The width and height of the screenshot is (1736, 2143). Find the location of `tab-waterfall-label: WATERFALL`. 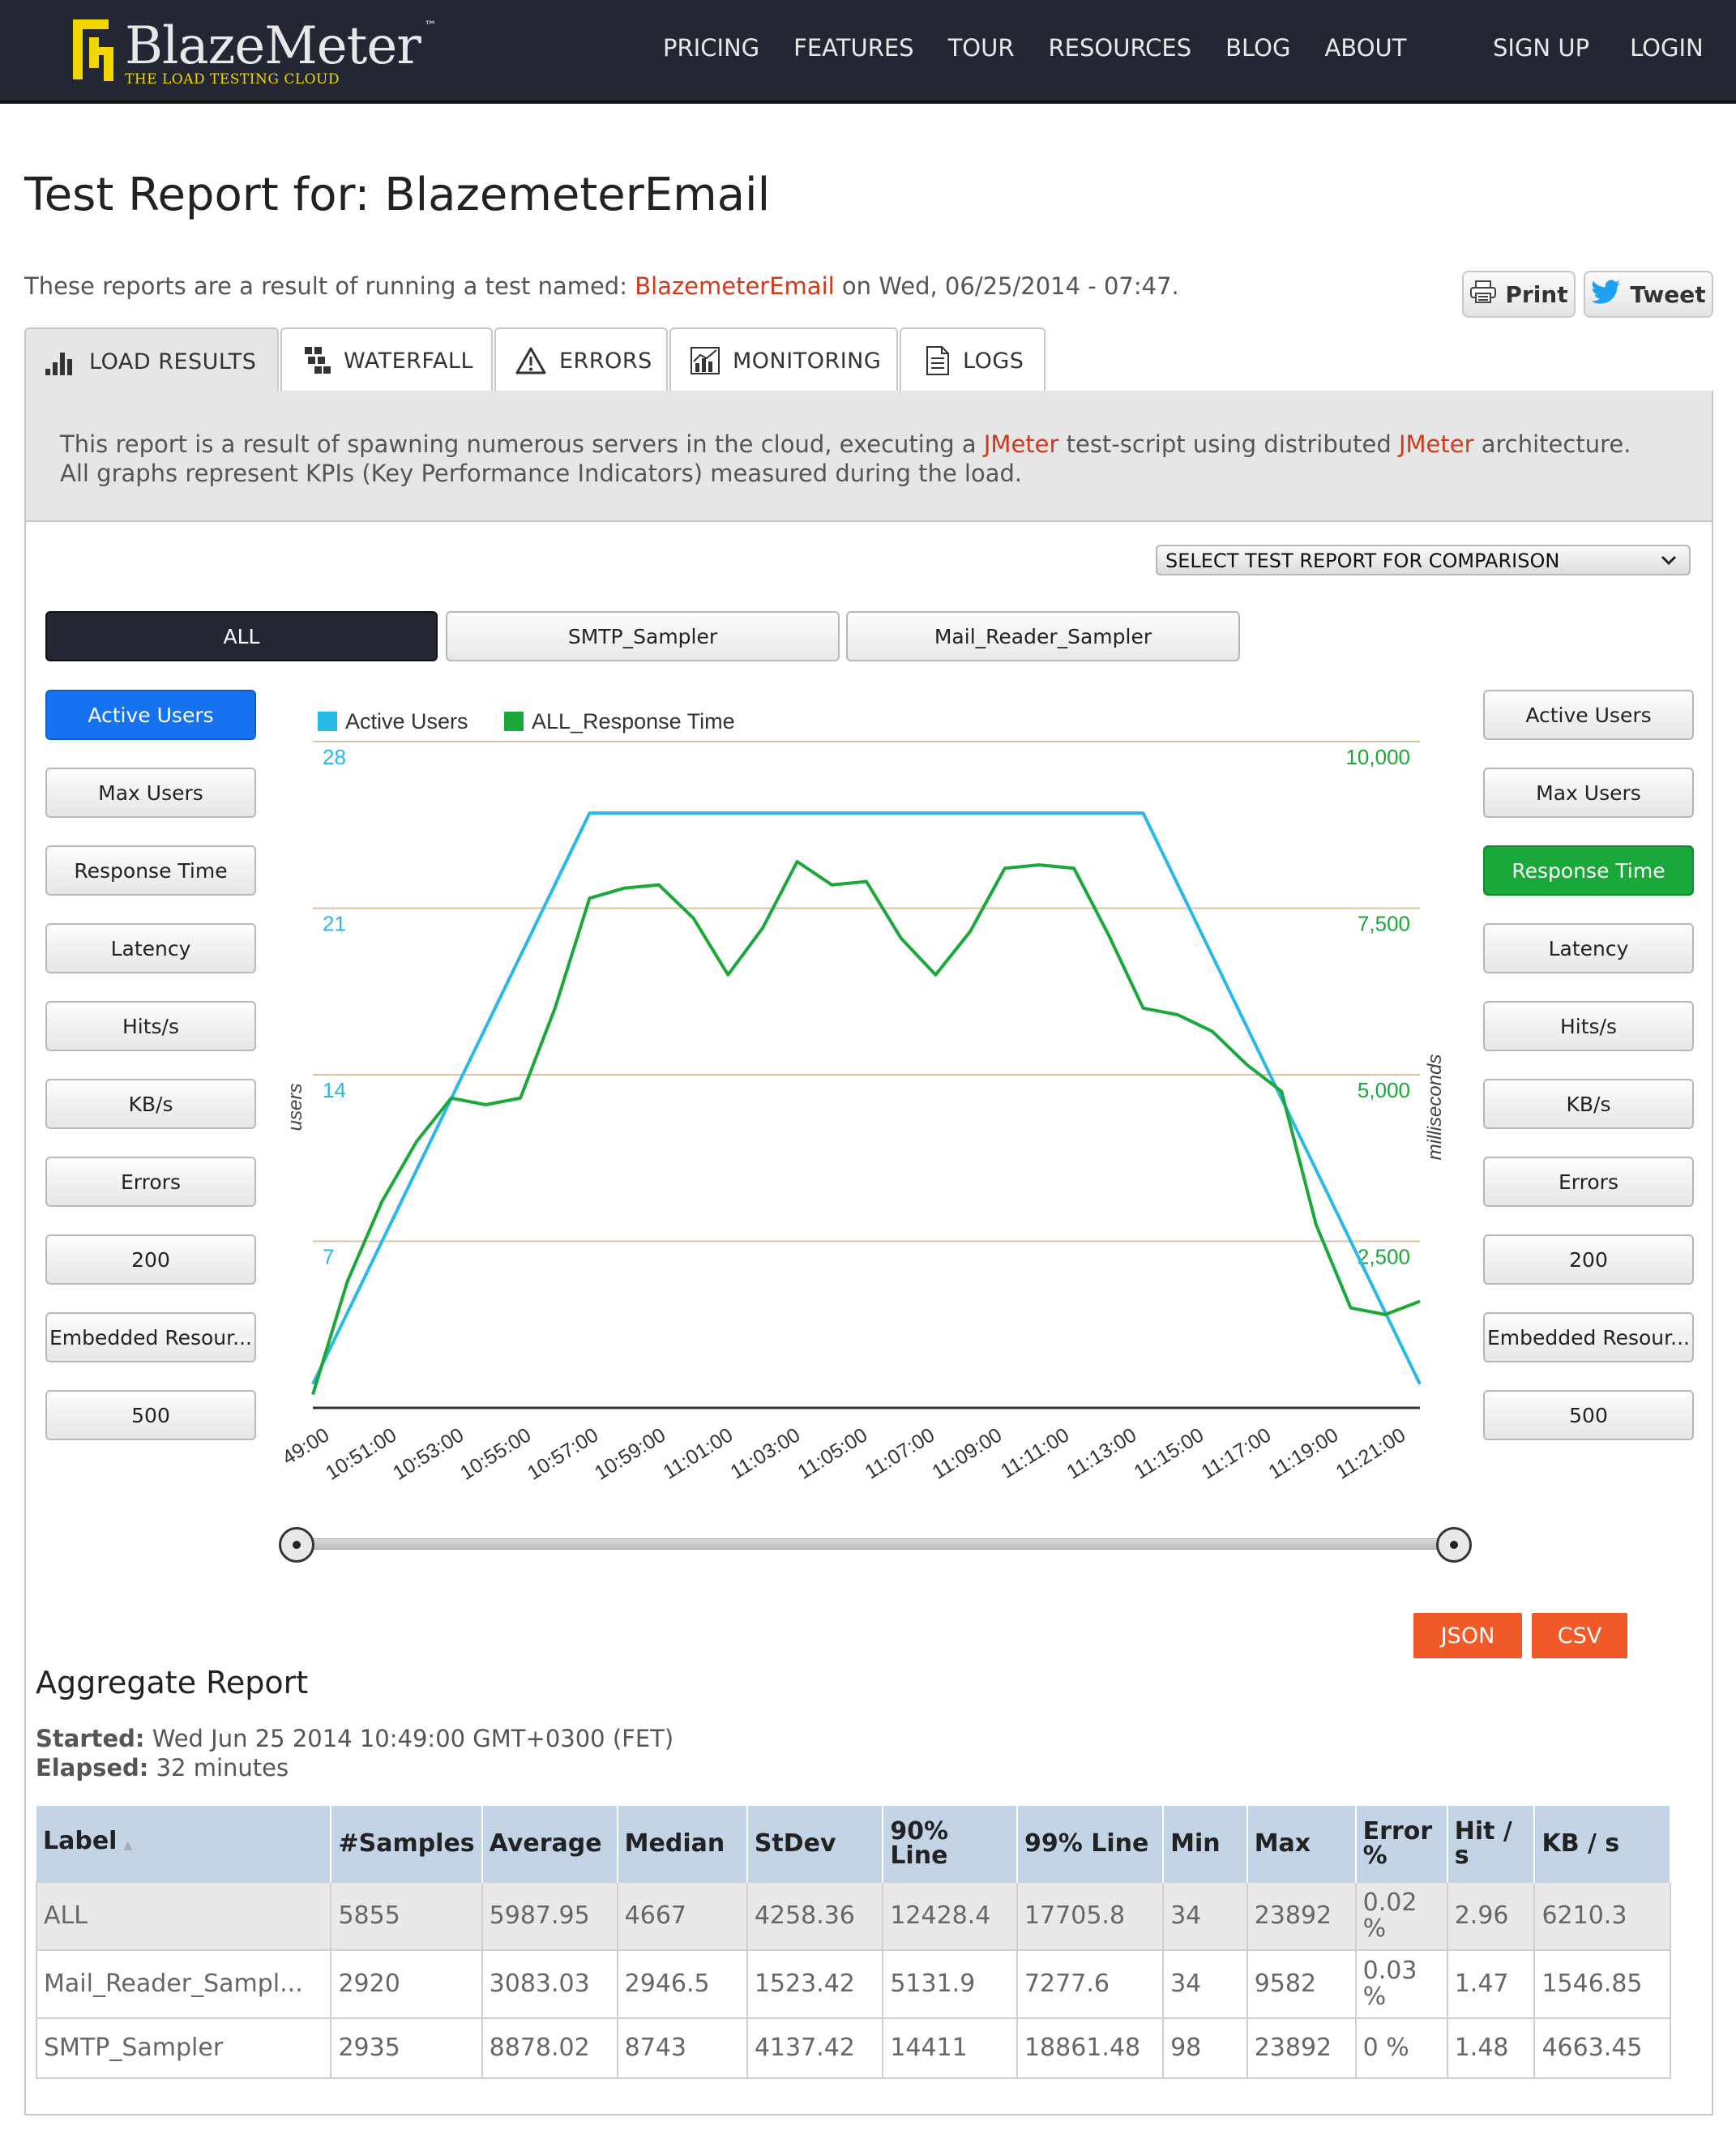

tab-waterfall-label: WATERFALL is located at coordinates (409, 361).